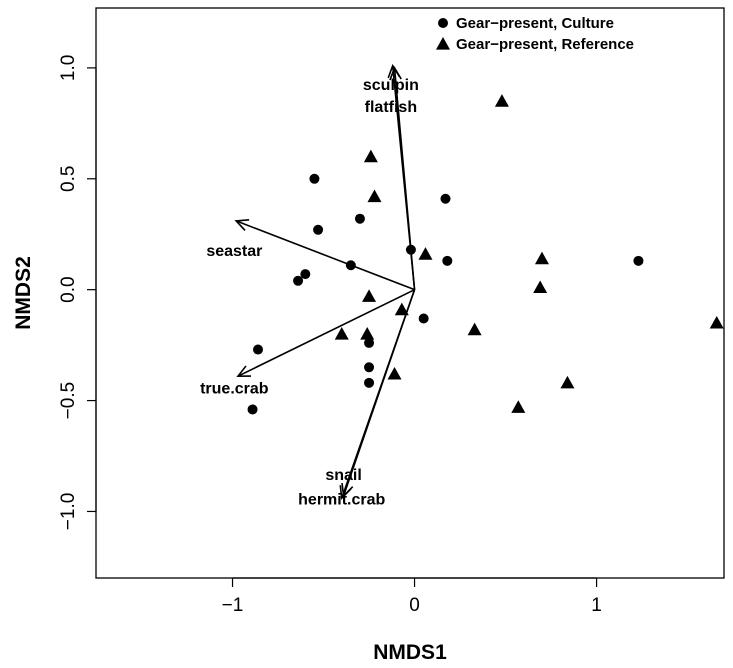  I want to click on y-tick-label: 1.0, so click(68, 68).